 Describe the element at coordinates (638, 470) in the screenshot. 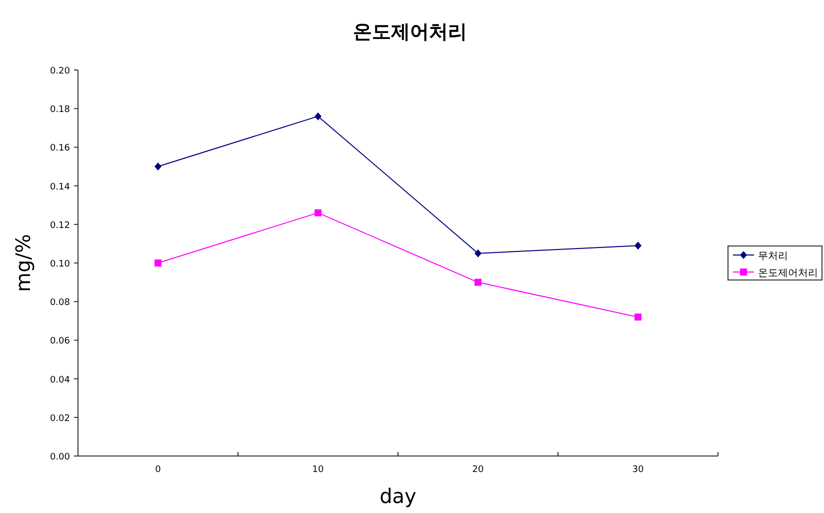

I see `x-tick-label: 30` at that location.